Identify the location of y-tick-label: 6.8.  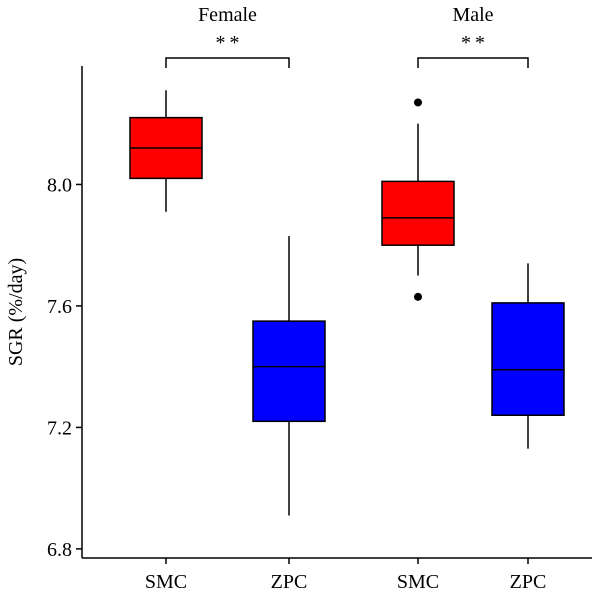
(59, 550).